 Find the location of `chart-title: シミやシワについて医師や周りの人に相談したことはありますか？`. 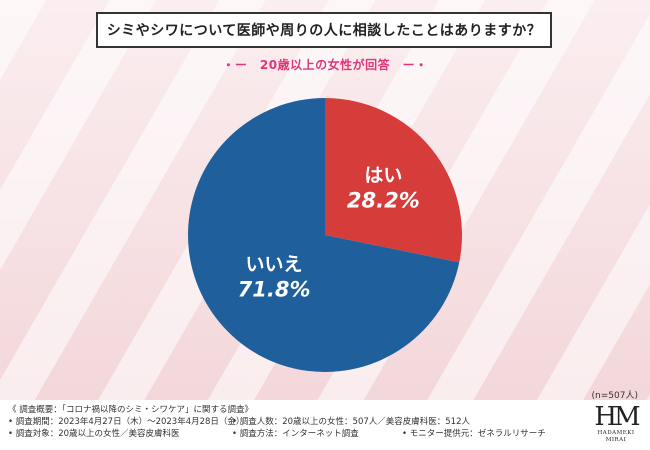

chart-title: シミやシワについて医師や周りの人に相談したことはありますか？ is located at coordinates (324, 30).